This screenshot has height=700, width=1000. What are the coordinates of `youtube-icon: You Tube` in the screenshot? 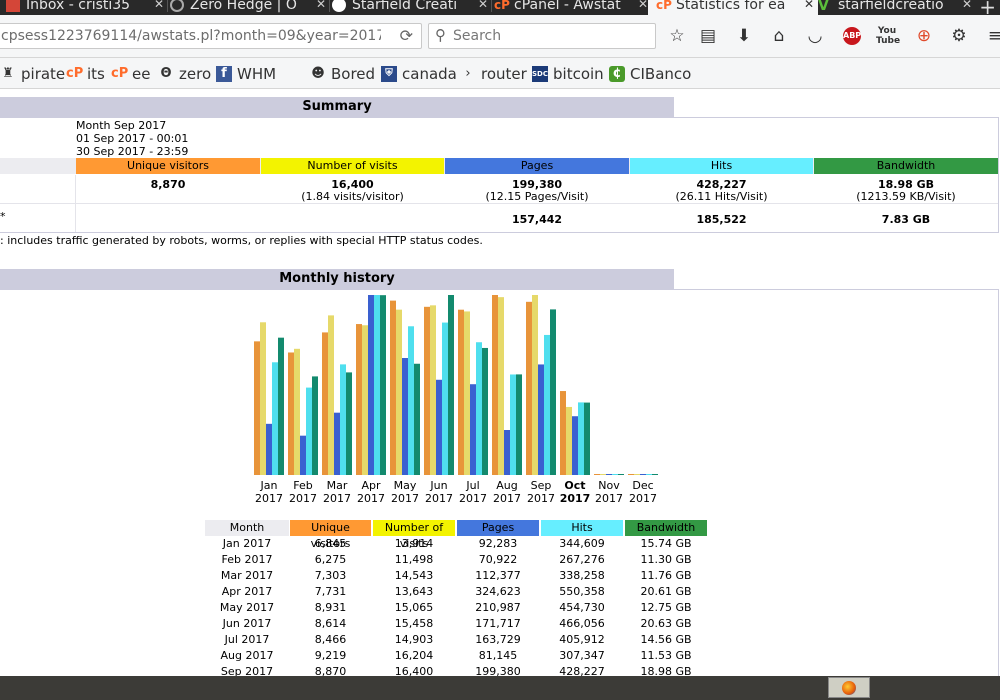 It's located at (888, 36).